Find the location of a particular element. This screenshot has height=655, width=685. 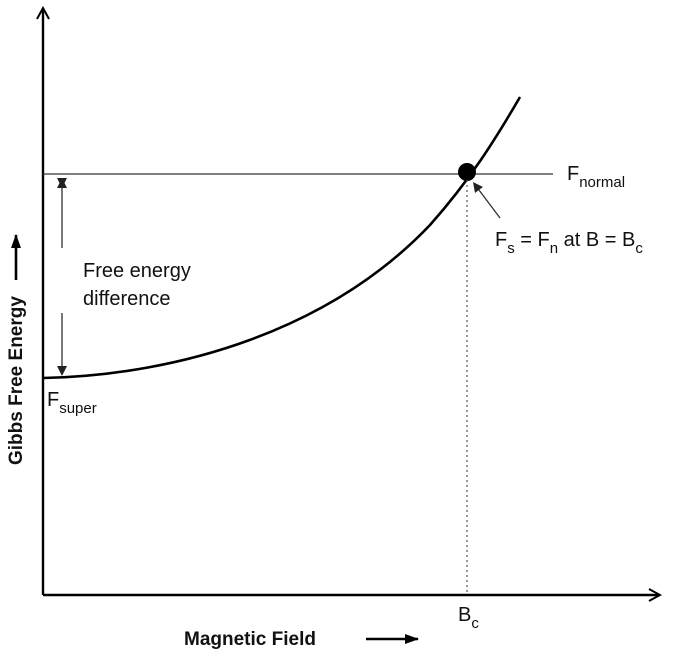

critical-condition-equation: Fs = Fn at B = Bc is located at coordinates (569, 243).